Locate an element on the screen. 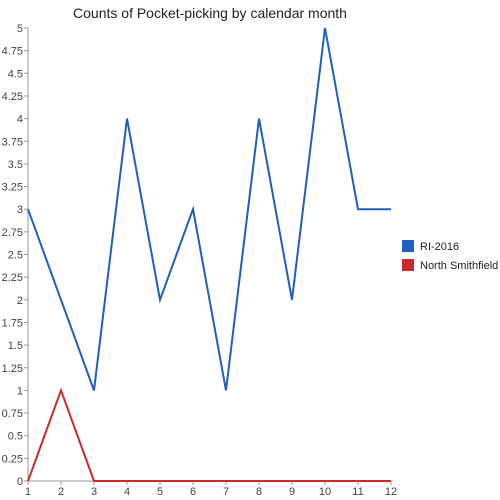 The image size is (500, 500). legend-label: RI-2016 is located at coordinates (439, 247).